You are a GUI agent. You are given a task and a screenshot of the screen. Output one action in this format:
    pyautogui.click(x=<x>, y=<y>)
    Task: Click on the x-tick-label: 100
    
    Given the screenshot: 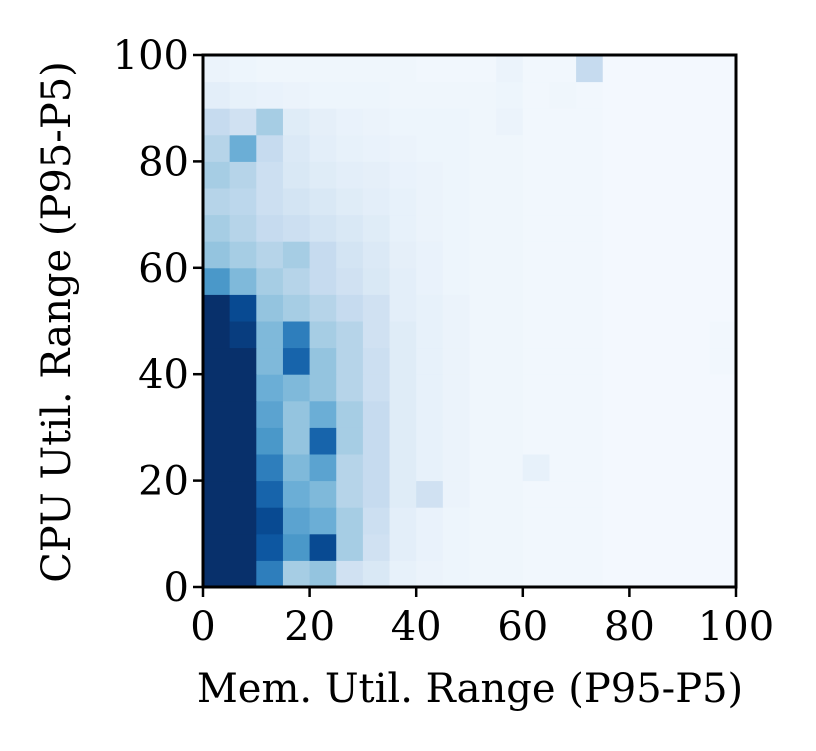 What is the action you would take?
    pyautogui.click(x=736, y=627)
    